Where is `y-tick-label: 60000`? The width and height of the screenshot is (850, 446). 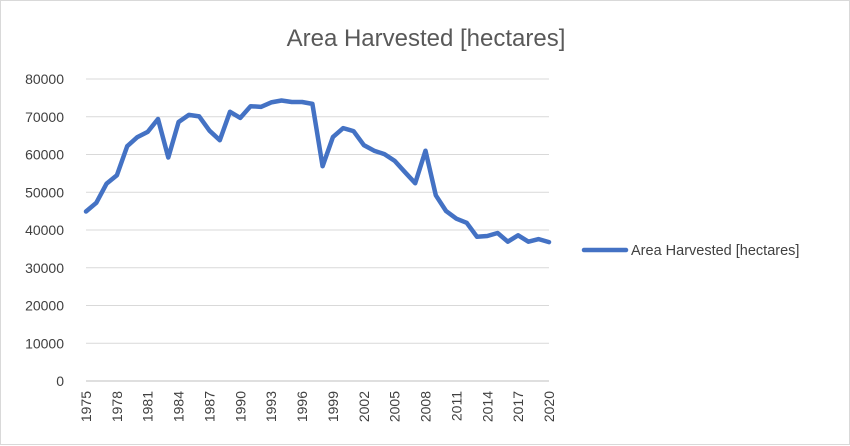
y-tick-label: 60000 is located at coordinates (44, 155).